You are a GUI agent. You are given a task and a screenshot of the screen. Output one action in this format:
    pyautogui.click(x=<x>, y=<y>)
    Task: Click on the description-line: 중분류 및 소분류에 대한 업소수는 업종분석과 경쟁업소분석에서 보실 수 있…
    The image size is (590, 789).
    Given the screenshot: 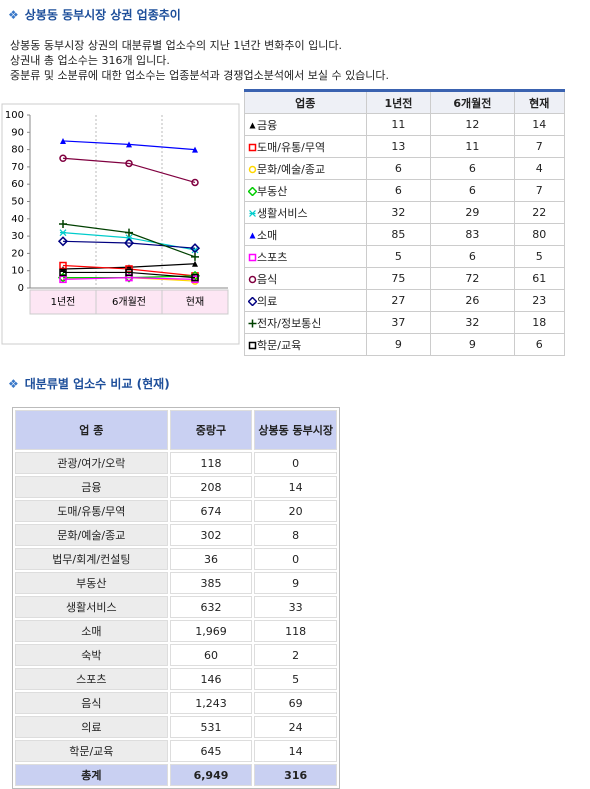 What is the action you would take?
    pyautogui.click(x=200, y=75)
    